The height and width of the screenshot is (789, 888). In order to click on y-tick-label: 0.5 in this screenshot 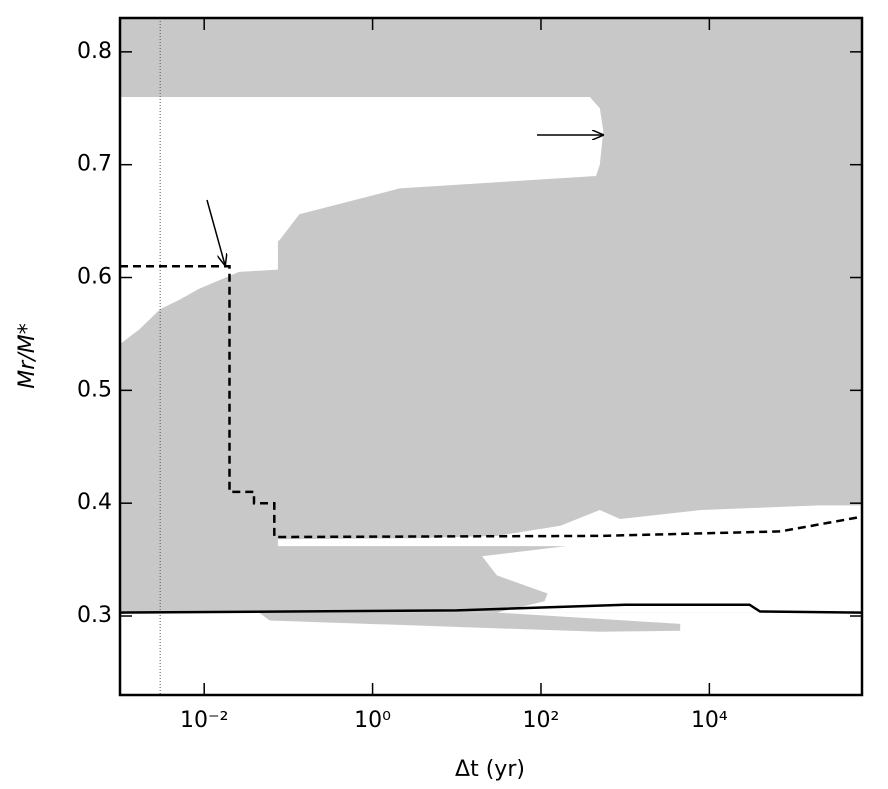, I will do `click(94, 389)`.